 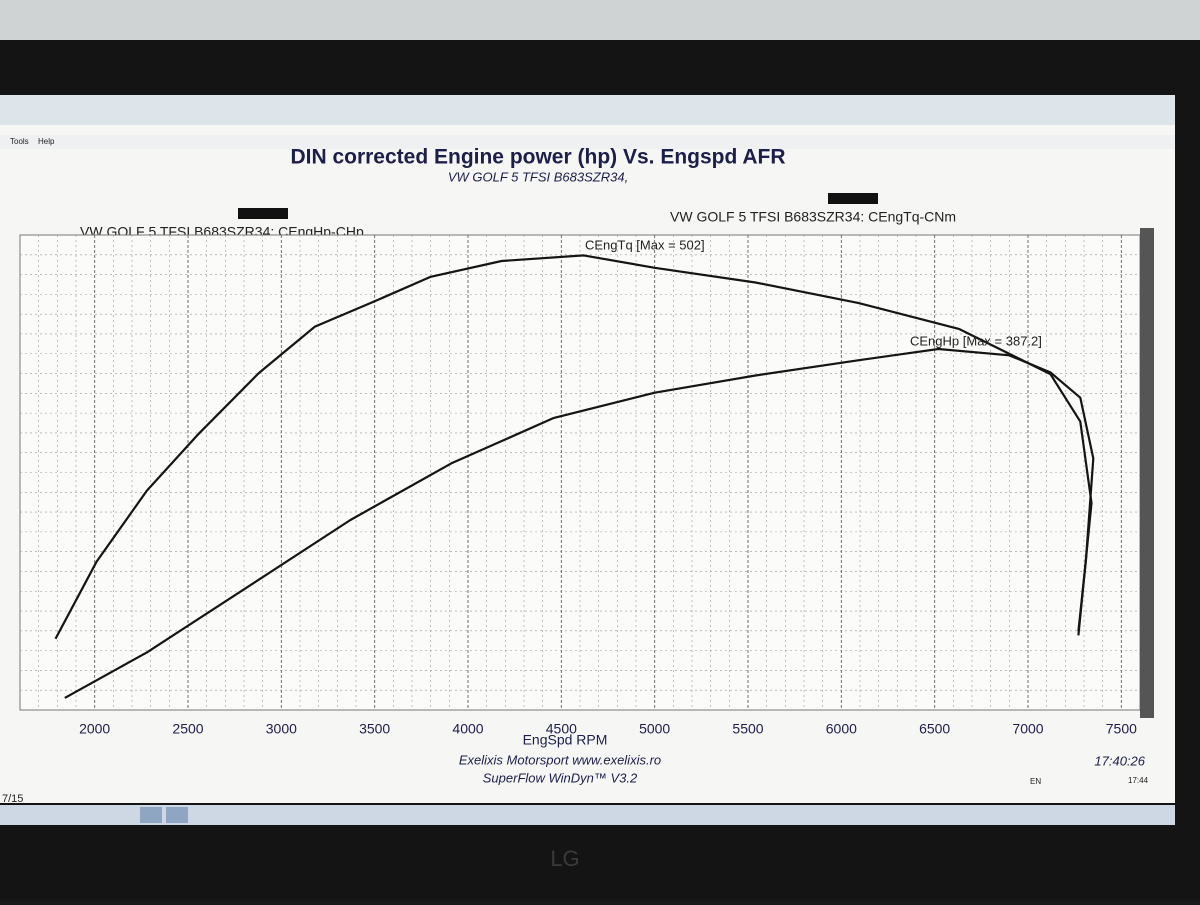 I want to click on menu-item: Tools, so click(x=19, y=141).